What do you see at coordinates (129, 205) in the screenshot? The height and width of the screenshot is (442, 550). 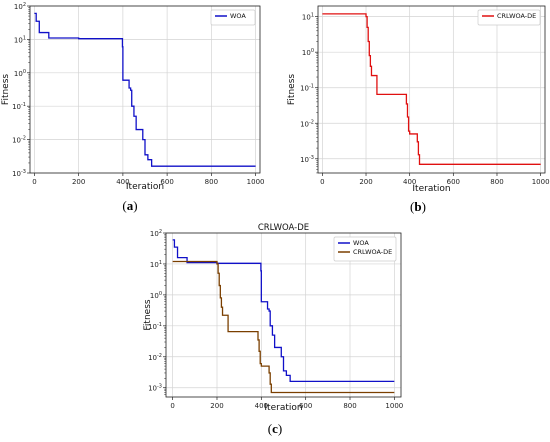 I see `panel-caption: (a)` at bounding box center [129, 205].